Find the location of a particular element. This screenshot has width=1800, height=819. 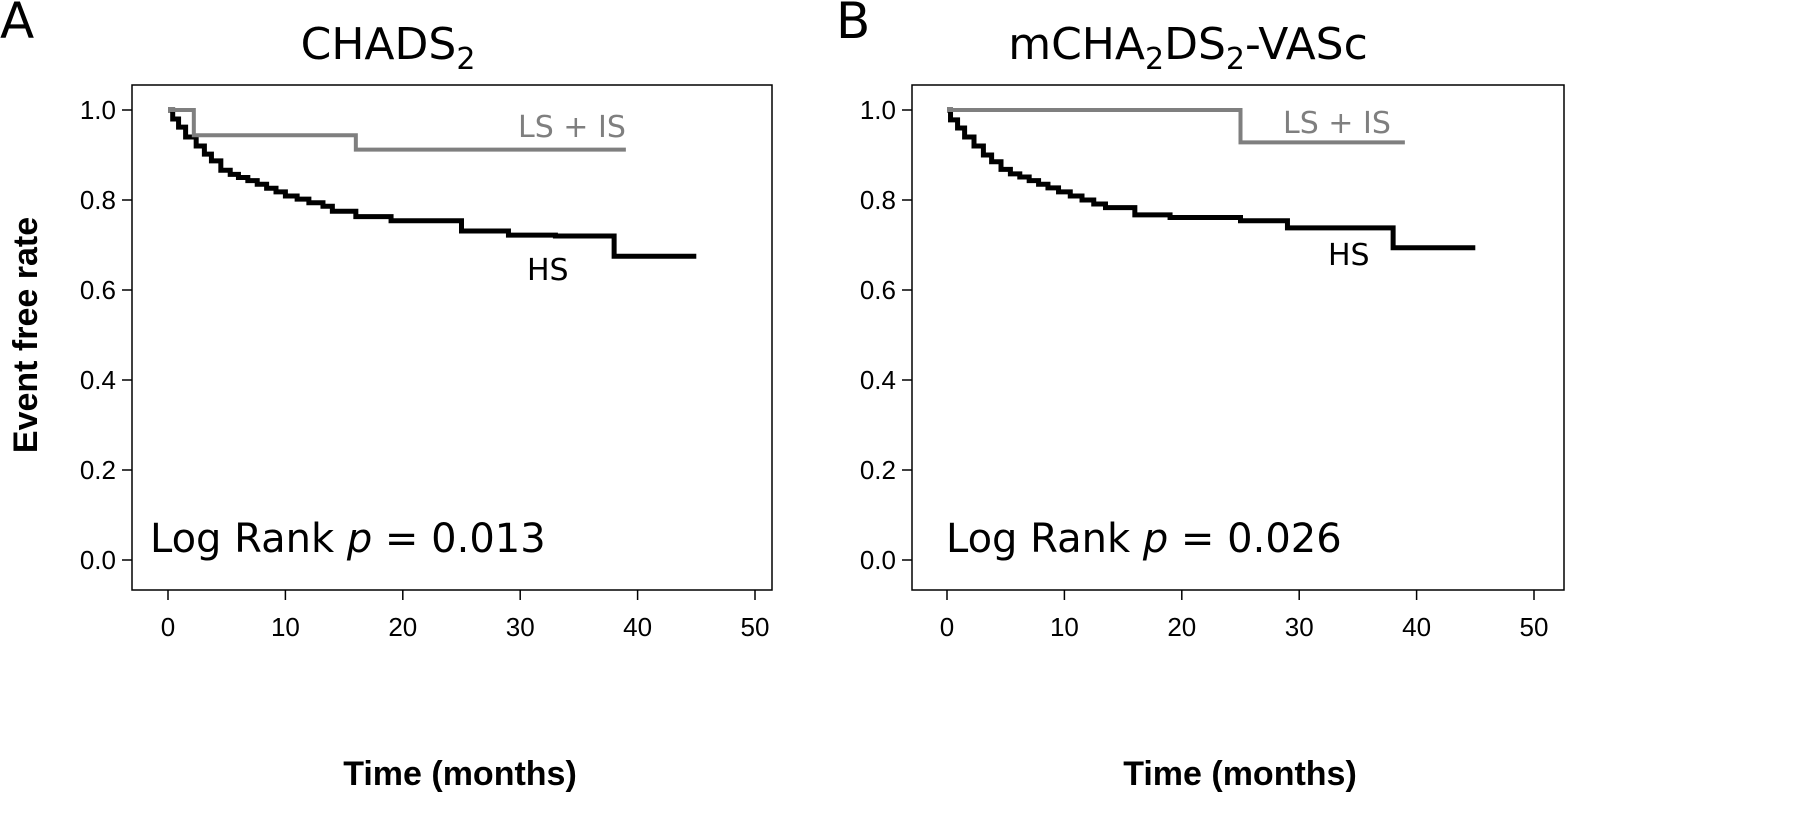

panel-a-letter: A is located at coordinates (17, 25).